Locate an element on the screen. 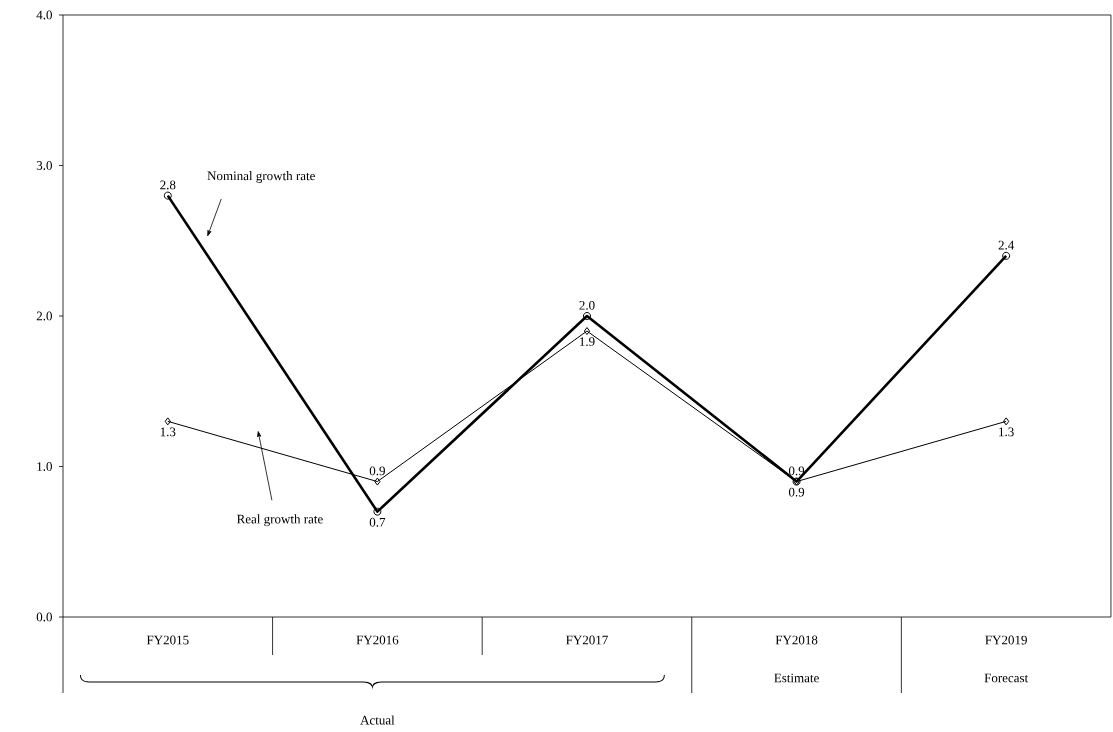 The width and height of the screenshot is (1113, 732). y-tick-label: 3.0 is located at coordinates (44, 165).